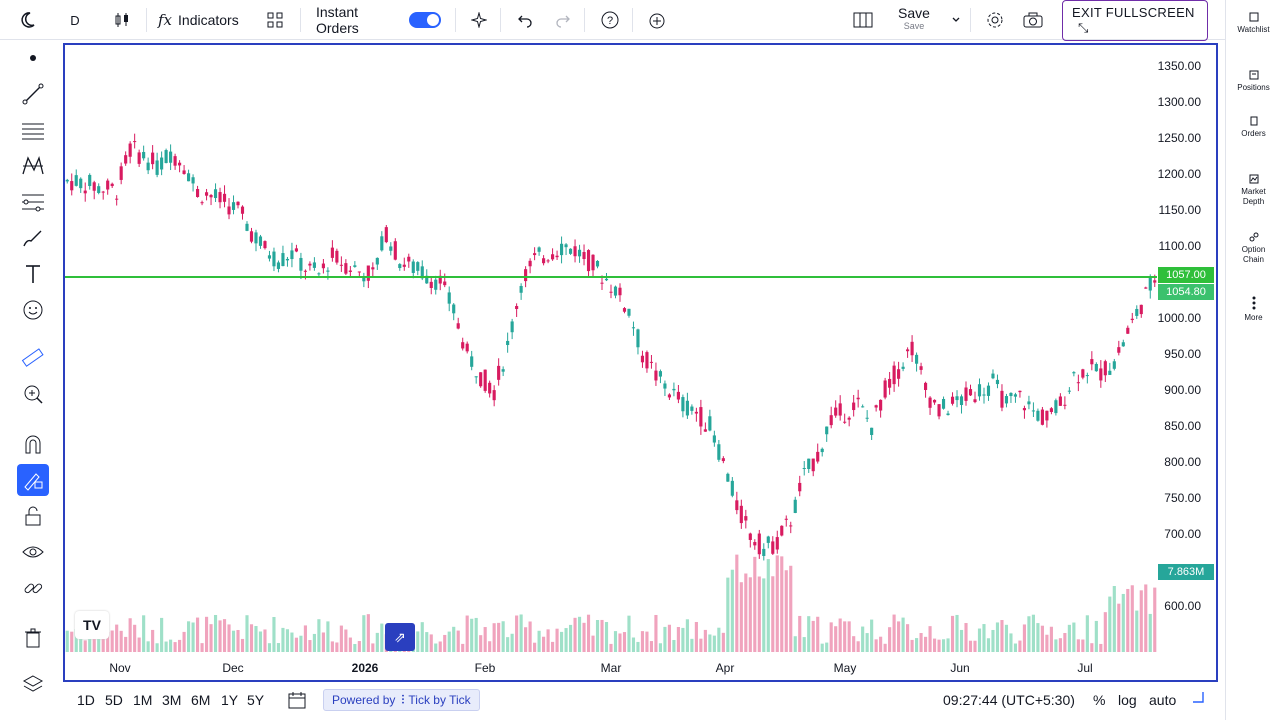  I want to click on candle-style-icon, so click(122, 20).